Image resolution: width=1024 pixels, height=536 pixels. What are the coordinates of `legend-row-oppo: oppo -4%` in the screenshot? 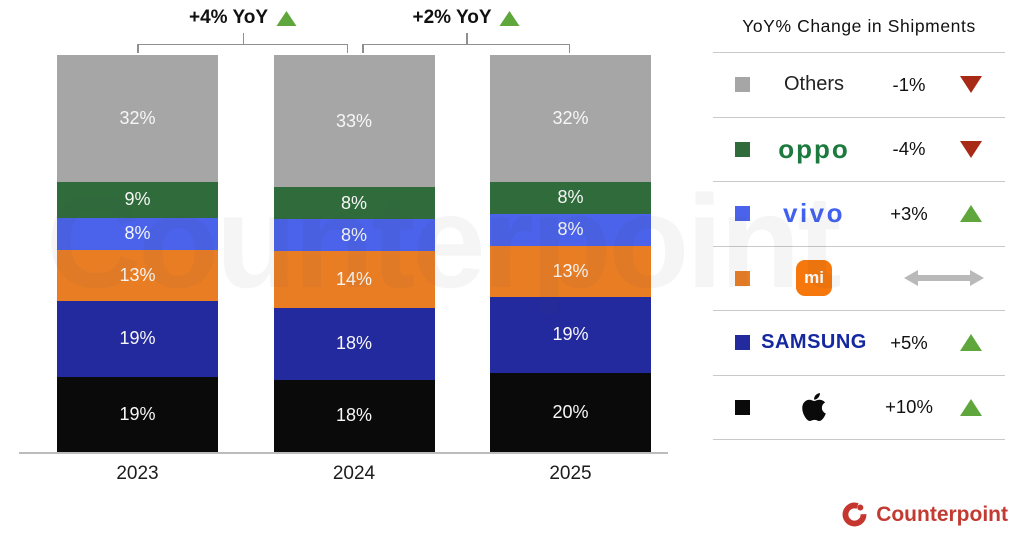 It's located at (859, 149).